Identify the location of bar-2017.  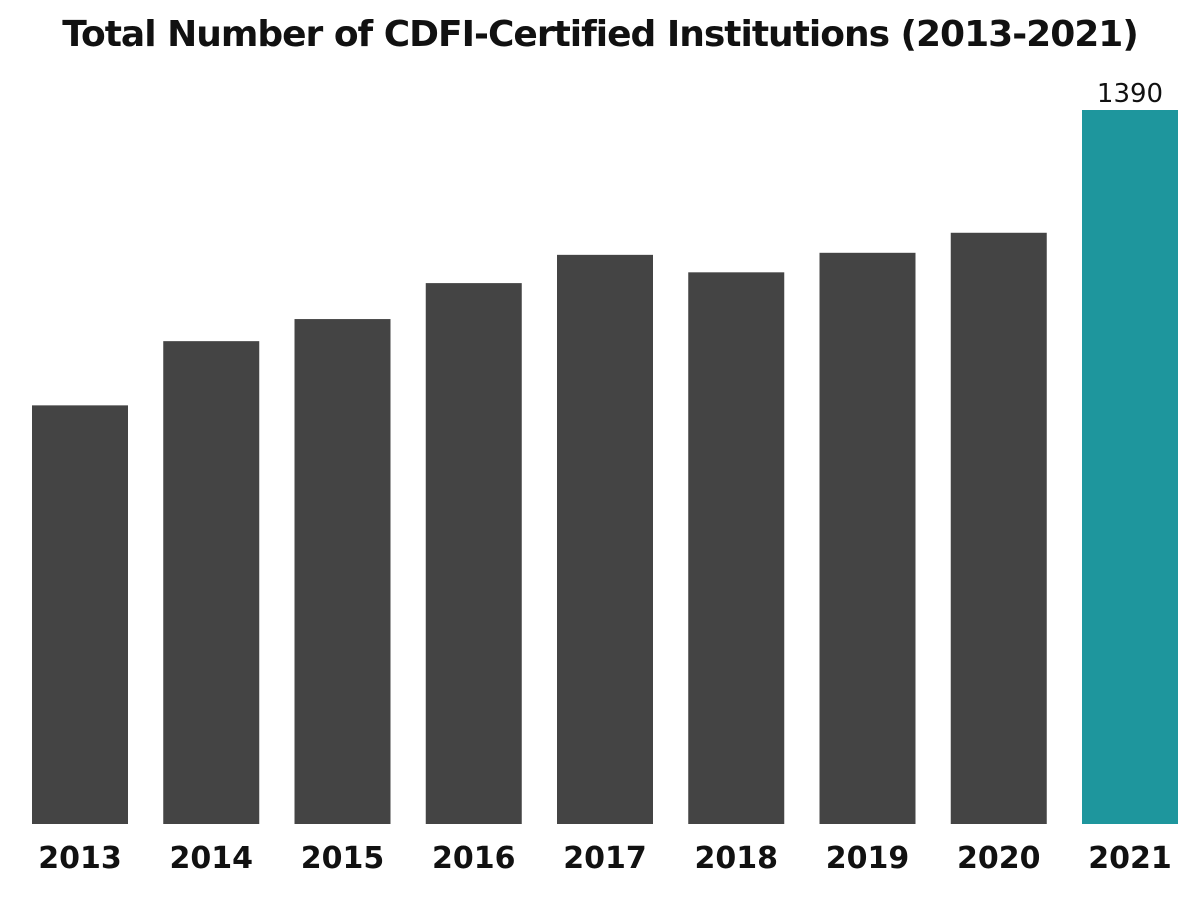
(605, 539).